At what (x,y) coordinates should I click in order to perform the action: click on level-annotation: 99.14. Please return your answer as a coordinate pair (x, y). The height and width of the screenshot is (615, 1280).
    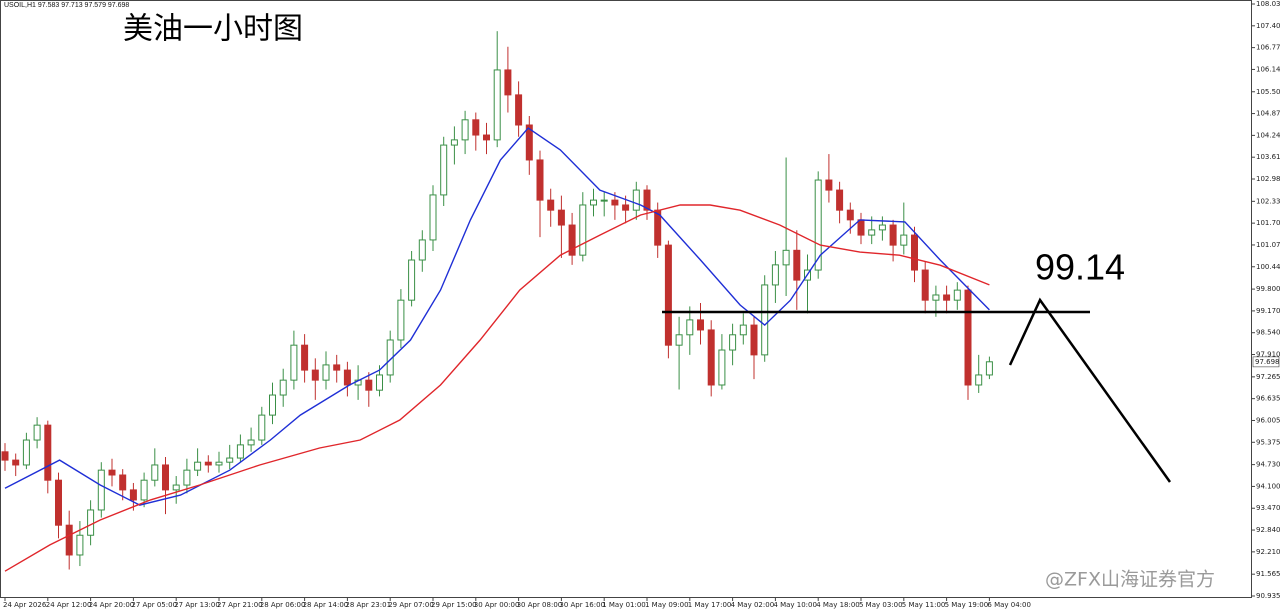
    Looking at the image, I should click on (1080, 267).